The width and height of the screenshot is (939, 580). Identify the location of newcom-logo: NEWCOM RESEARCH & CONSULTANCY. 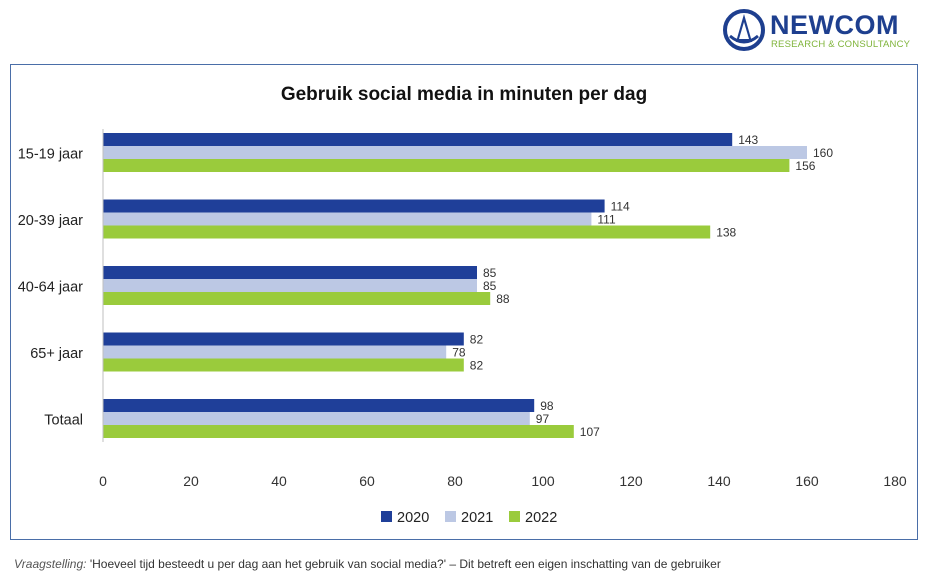
(822, 30).